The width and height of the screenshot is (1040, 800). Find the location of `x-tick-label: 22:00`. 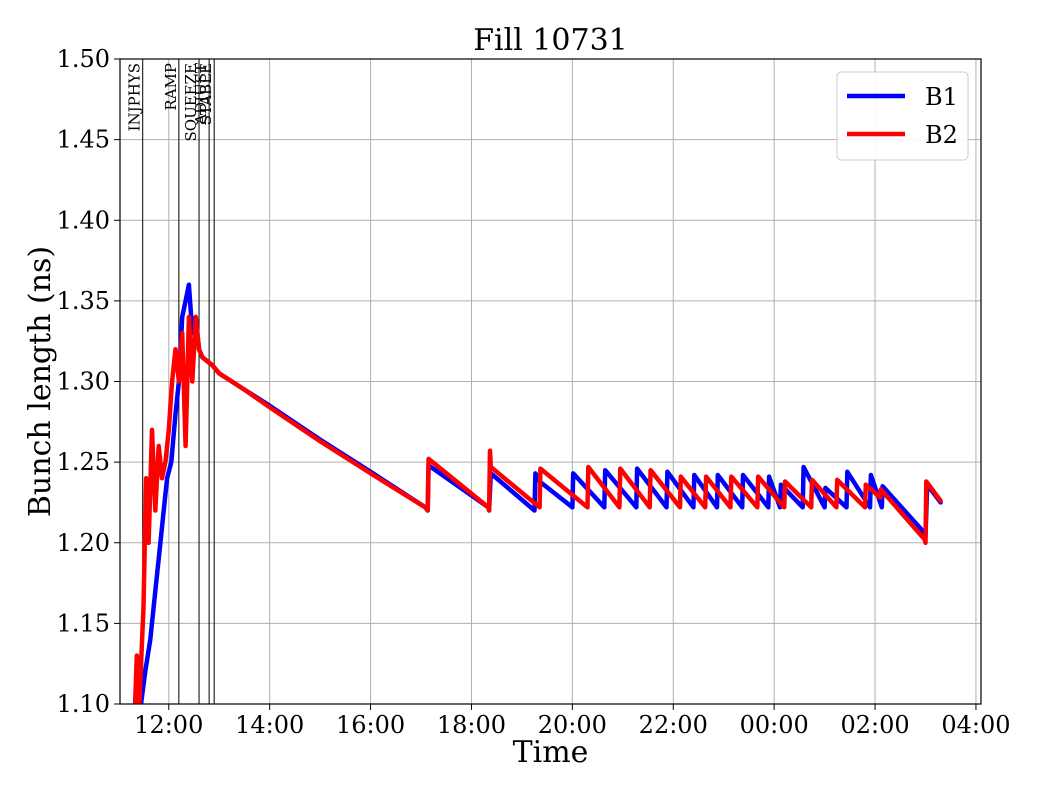

x-tick-label: 22:00 is located at coordinates (673, 725).